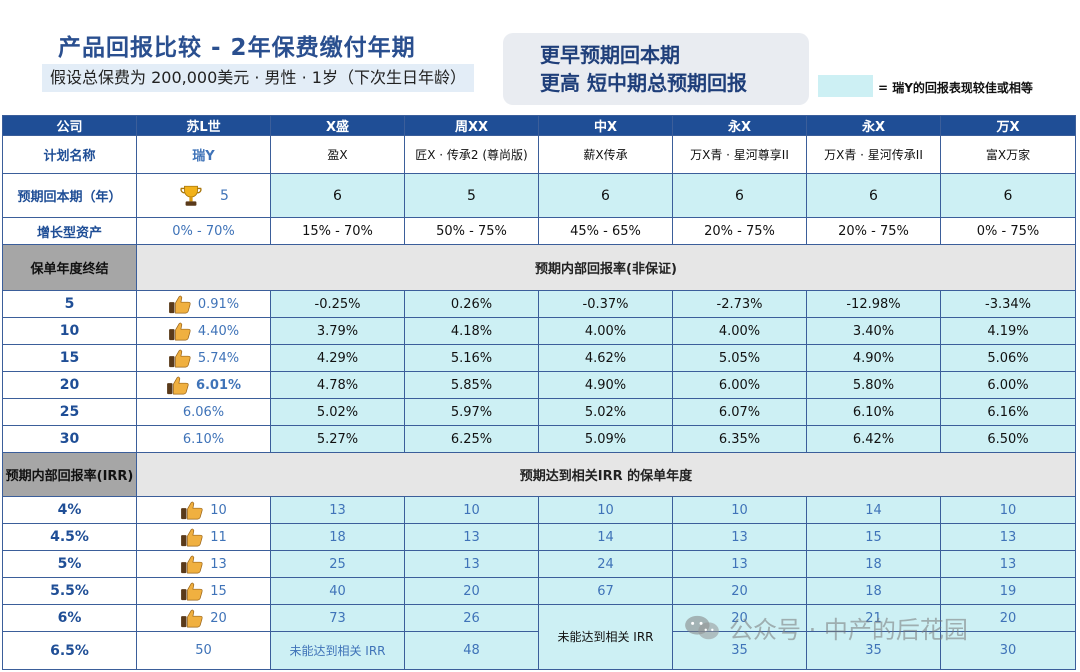 The height and width of the screenshot is (672, 1080). Describe the element at coordinates (471, 439) in the screenshot. I see `irr-value: 6.25%` at that location.